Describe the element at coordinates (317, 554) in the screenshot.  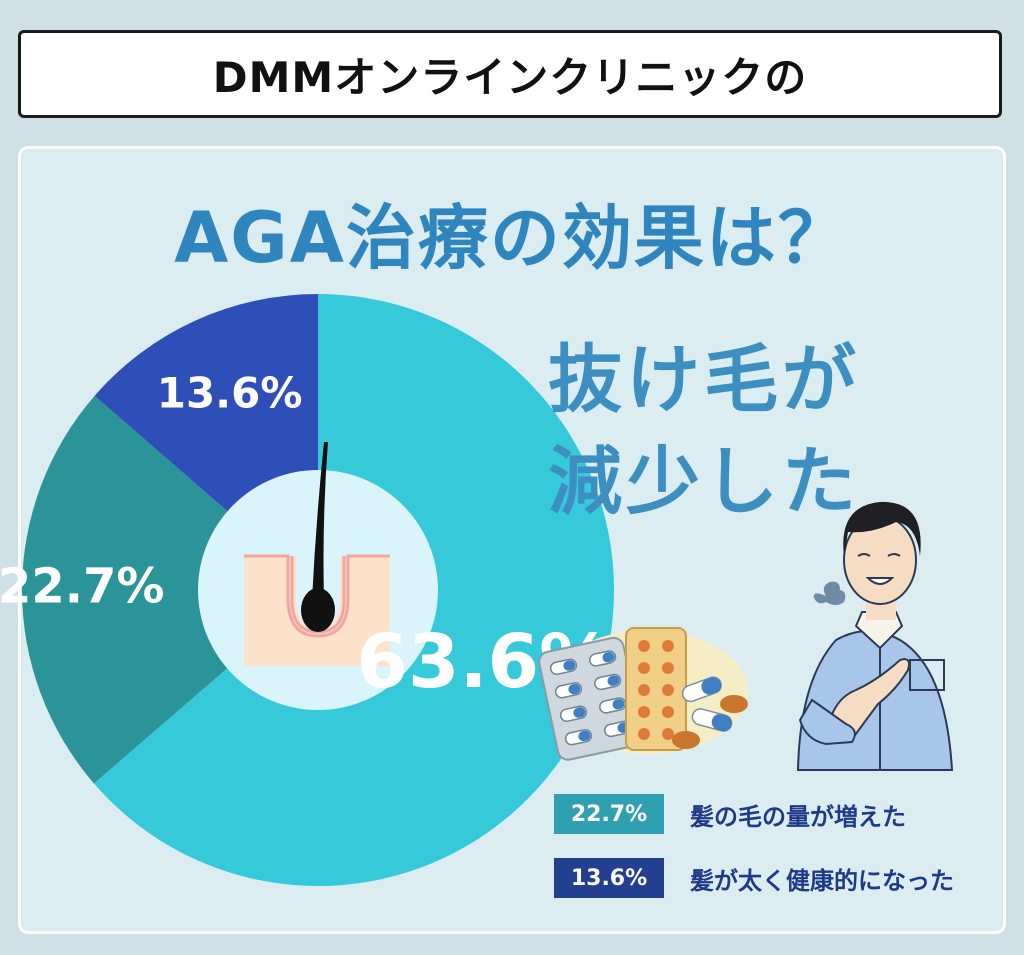
I see `hair-follicle-icon` at that location.